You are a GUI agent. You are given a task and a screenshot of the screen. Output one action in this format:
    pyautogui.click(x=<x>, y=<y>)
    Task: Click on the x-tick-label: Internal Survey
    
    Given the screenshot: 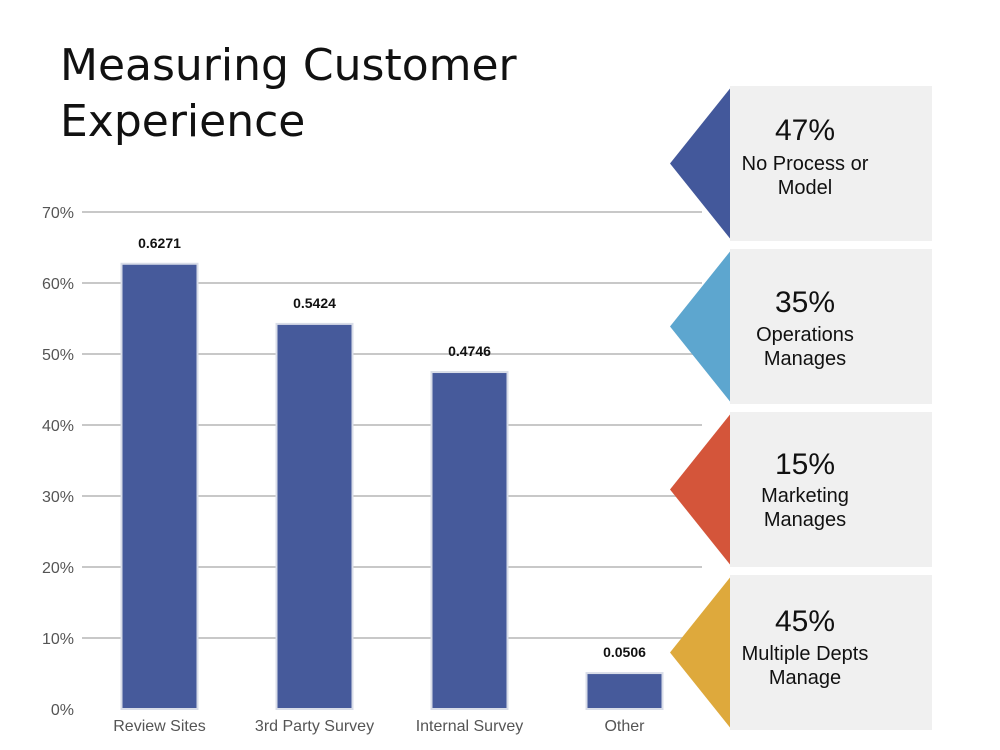 What is the action you would take?
    pyautogui.click(x=470, y=726)
    